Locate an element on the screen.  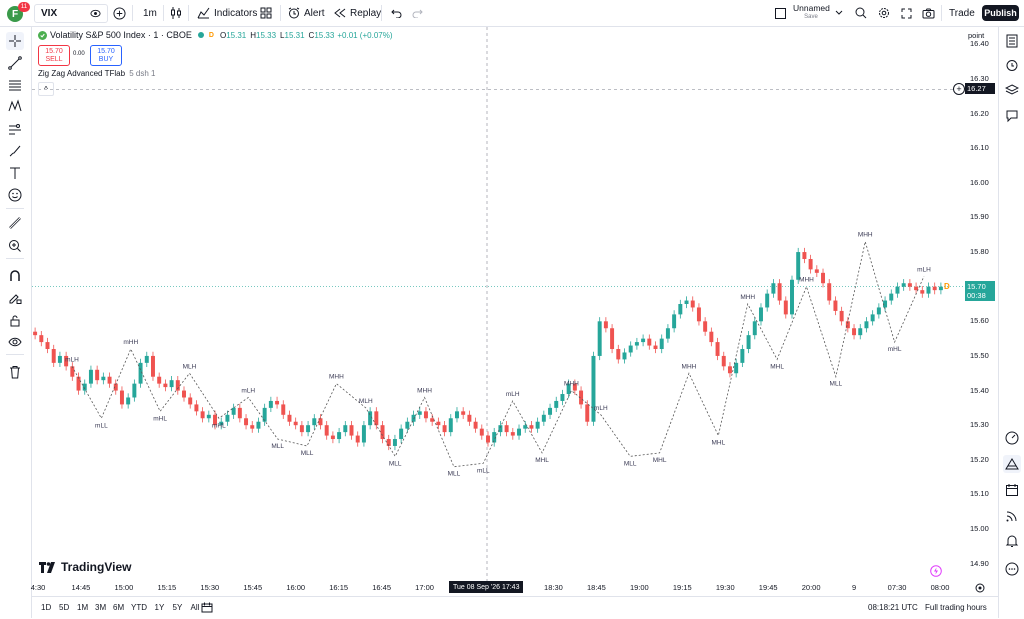
fib-tool is located at coordinates (15, 85).